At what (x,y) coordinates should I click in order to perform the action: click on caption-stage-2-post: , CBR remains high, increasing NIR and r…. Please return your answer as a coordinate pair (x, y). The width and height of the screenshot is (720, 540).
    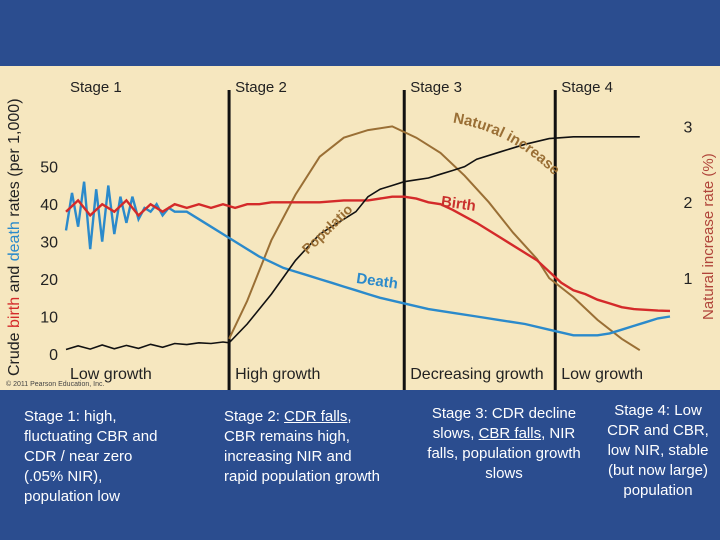
    Looking at the image, I should click on (302, 446).